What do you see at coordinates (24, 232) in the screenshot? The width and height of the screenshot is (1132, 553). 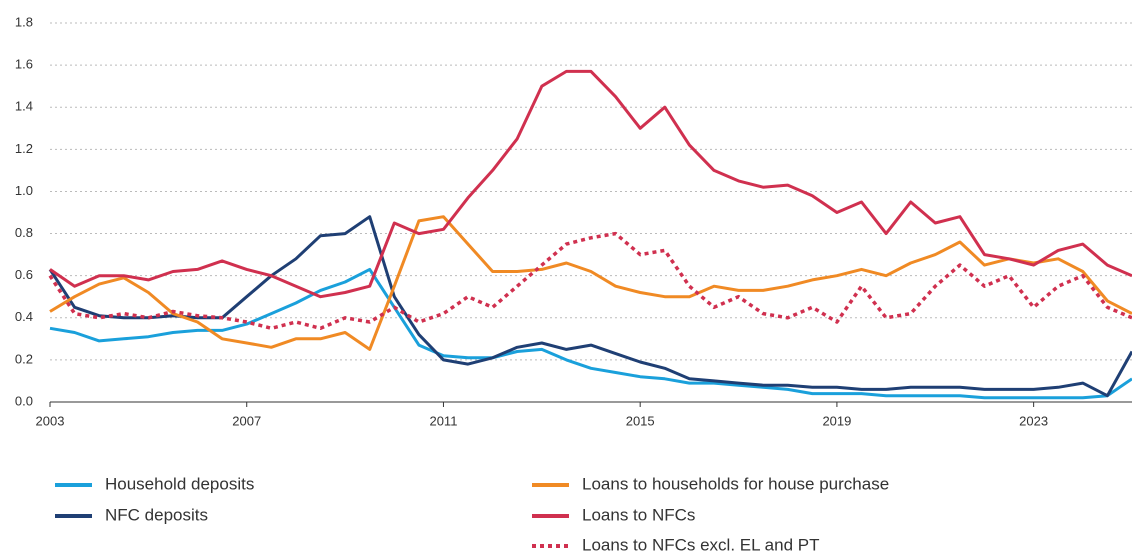 I see `y-tick-label: 0.8` at bounding box center [24, 232].